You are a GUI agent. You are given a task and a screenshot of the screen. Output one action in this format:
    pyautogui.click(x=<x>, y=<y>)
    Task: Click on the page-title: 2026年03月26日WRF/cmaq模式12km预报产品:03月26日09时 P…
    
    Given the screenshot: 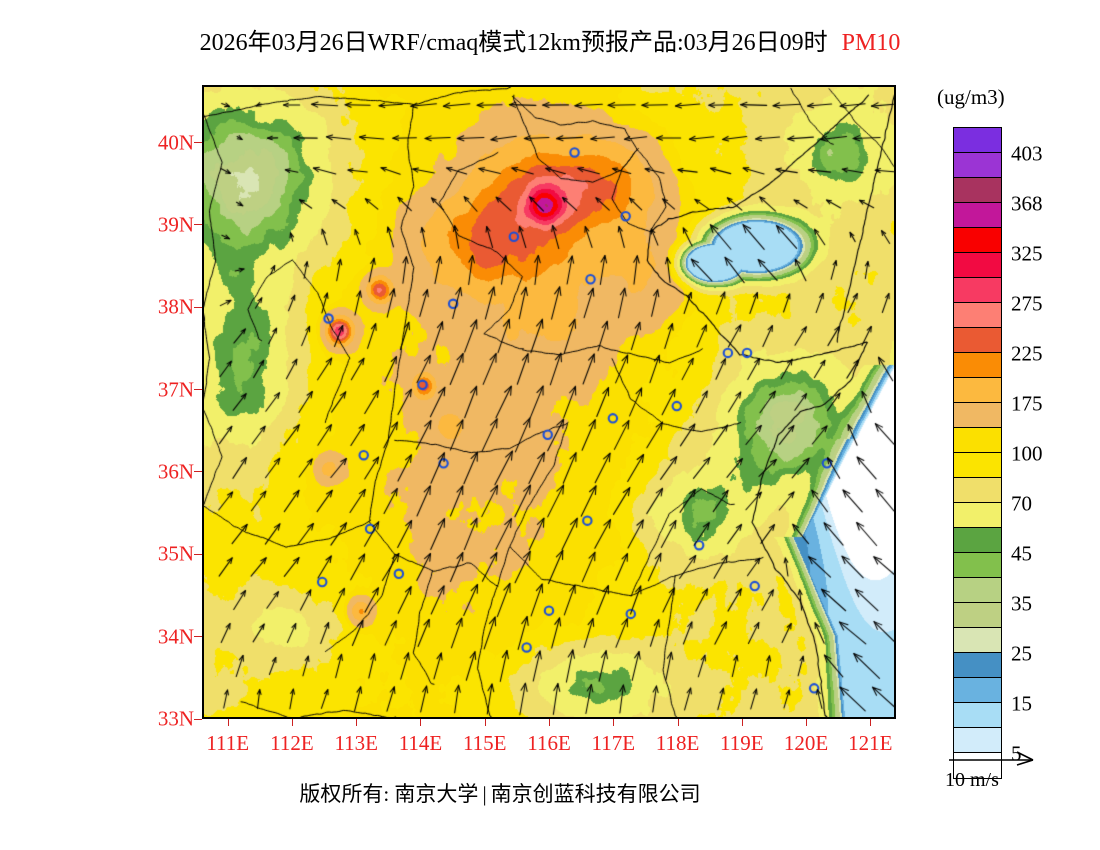 What is the action you would take?
    pyautogui.click(x=550, y=39)
    